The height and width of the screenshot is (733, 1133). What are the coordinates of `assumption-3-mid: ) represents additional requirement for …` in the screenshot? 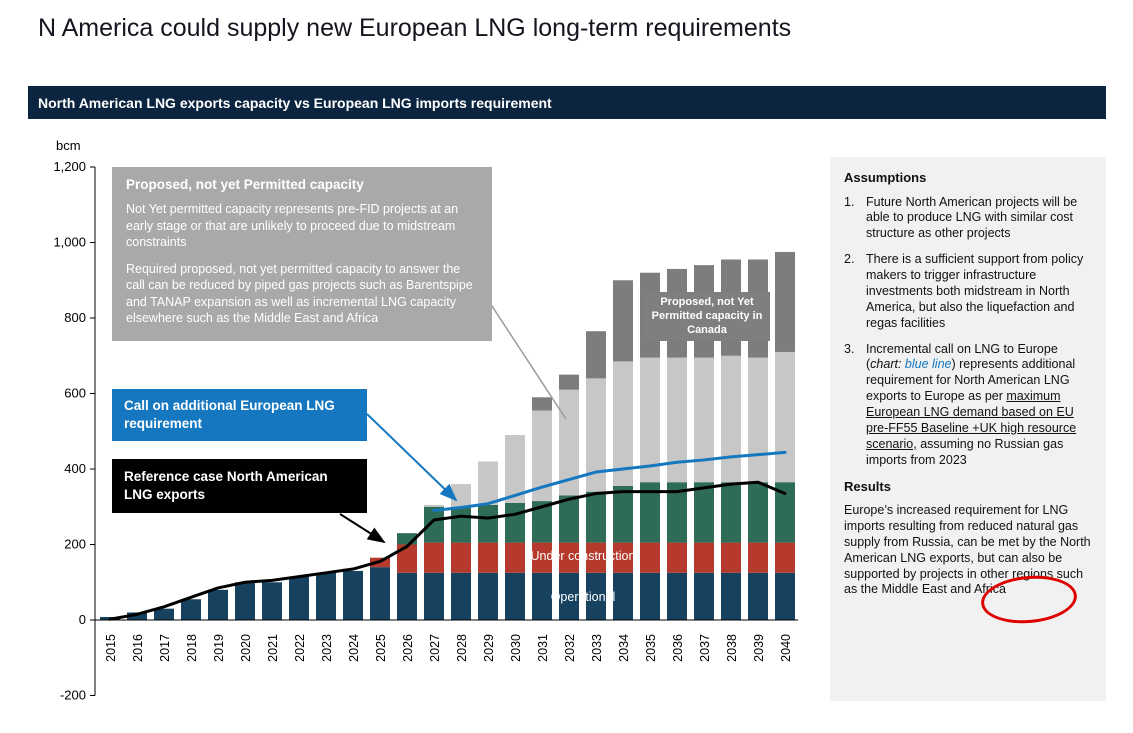 It's located at (971, 380).